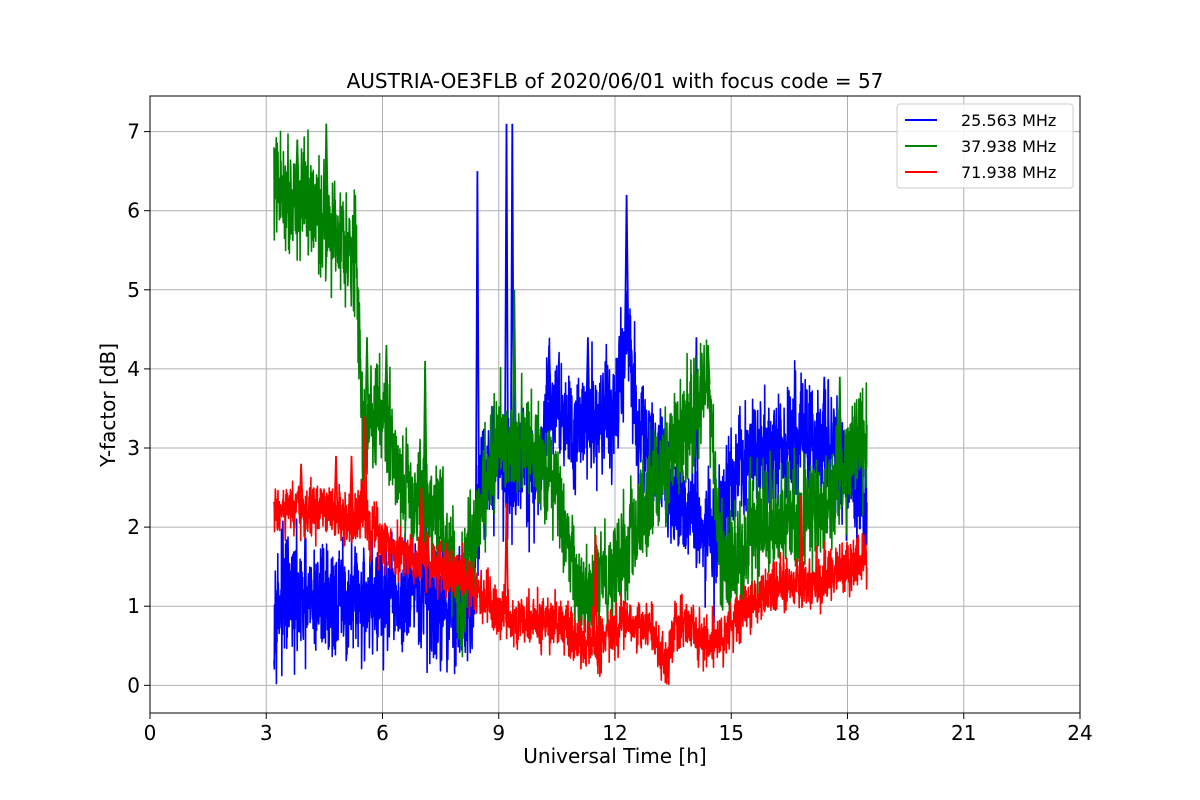  Describe the element at coordinates (133, 448) in the screenshot. I see `y-tick-label: 3` at that location.